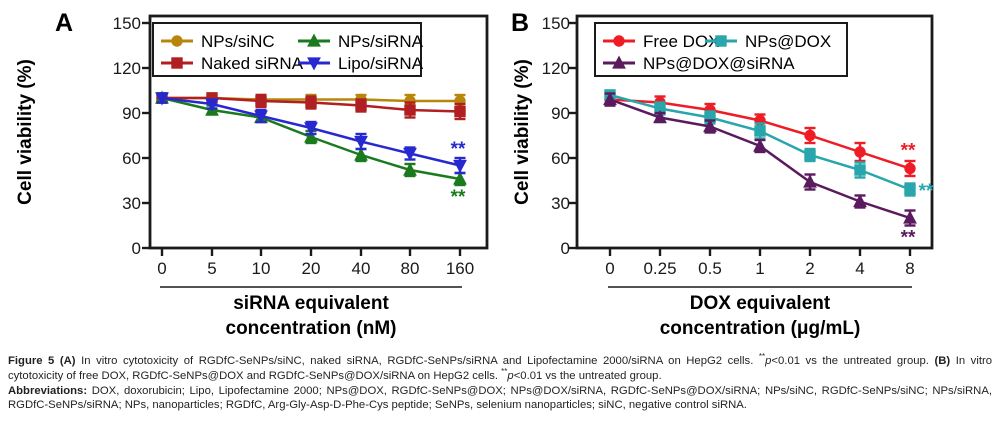  What do you see at coordinates (238, 41) in the screenshot?
I see `legend-label: NPs/siNC` at bounding box center [238, 41].